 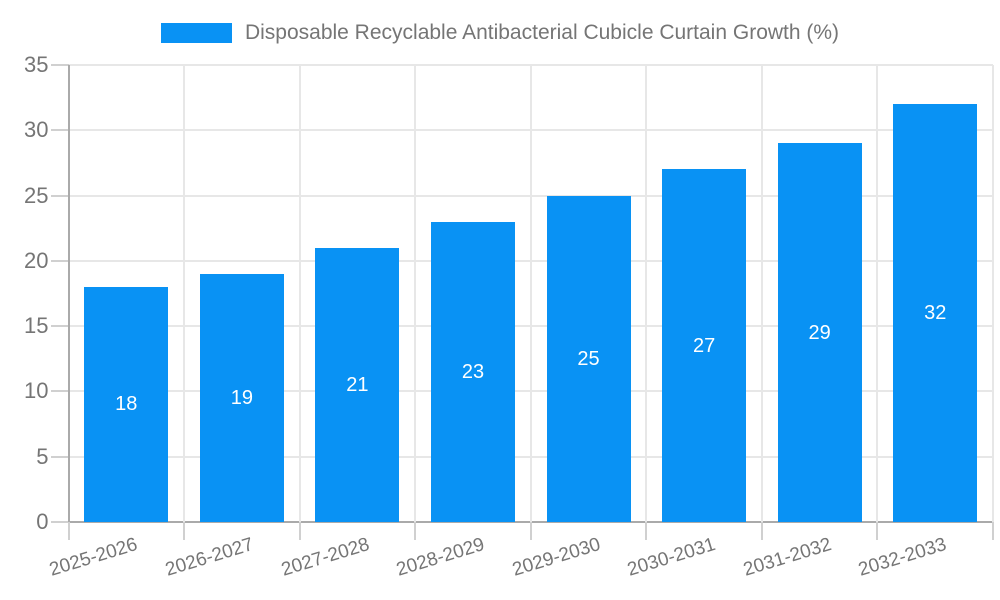 I want to click on y-axis-tick-label: 0, so click(x=42, y=521).